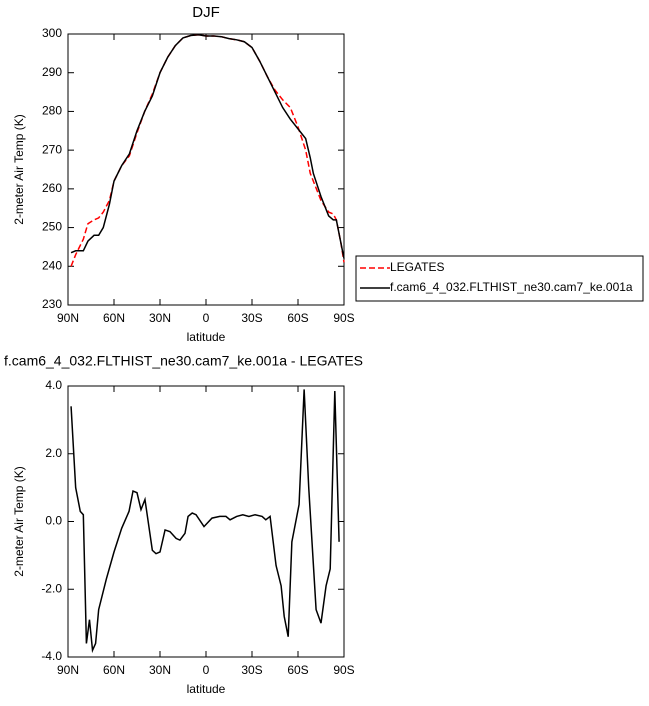  What do you see at coordinates (52, 265) in the screenshot?
I see `y-tick-label: 240` at bounding box center [52, 265].